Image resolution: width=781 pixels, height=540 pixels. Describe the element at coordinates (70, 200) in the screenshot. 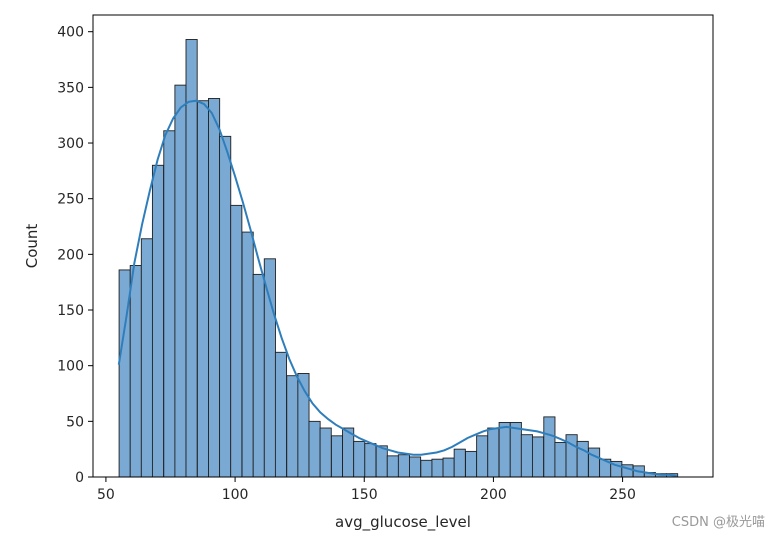

I see `y-tick-label: 250` at that location.